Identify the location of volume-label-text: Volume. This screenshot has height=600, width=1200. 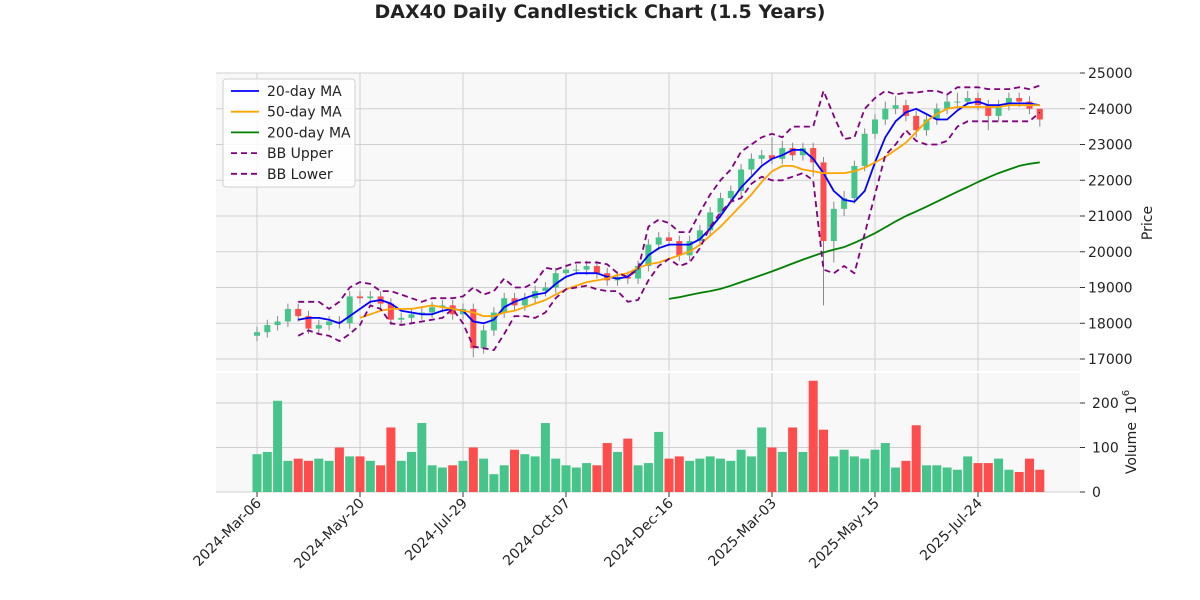
(1132, 448).